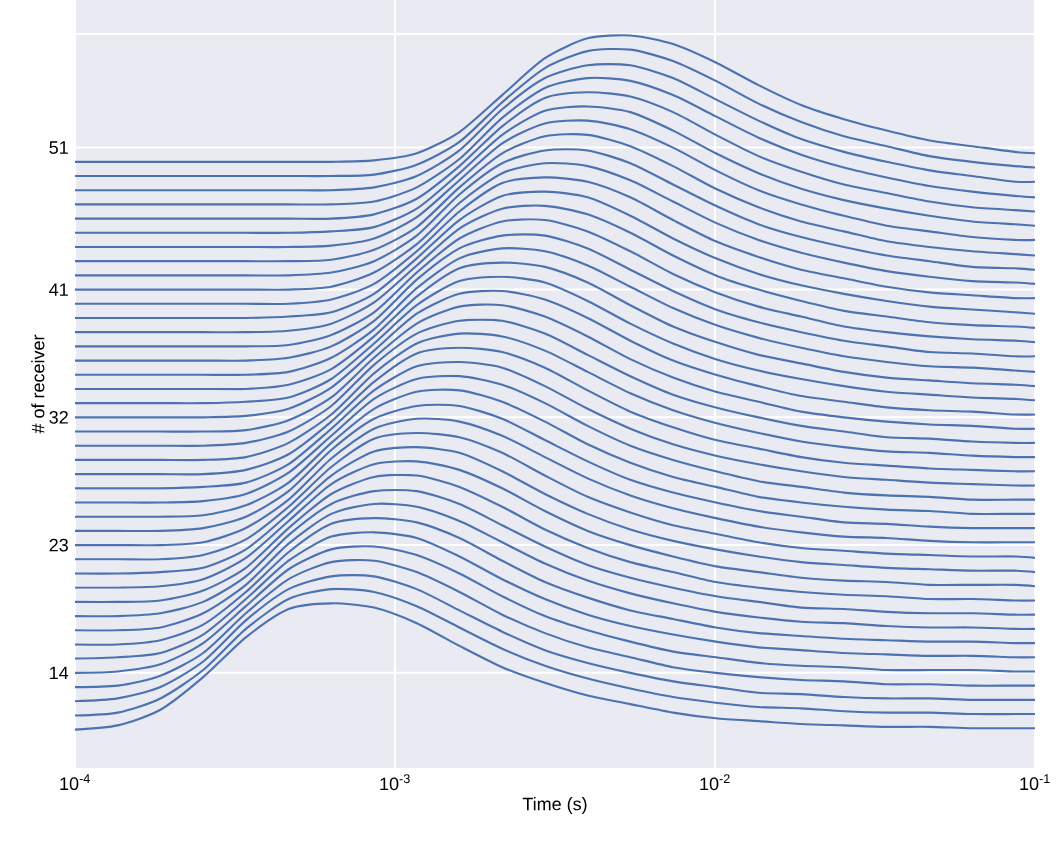  I want to click on x-tick-label: 10$^{-3}$, so click(395, 782).